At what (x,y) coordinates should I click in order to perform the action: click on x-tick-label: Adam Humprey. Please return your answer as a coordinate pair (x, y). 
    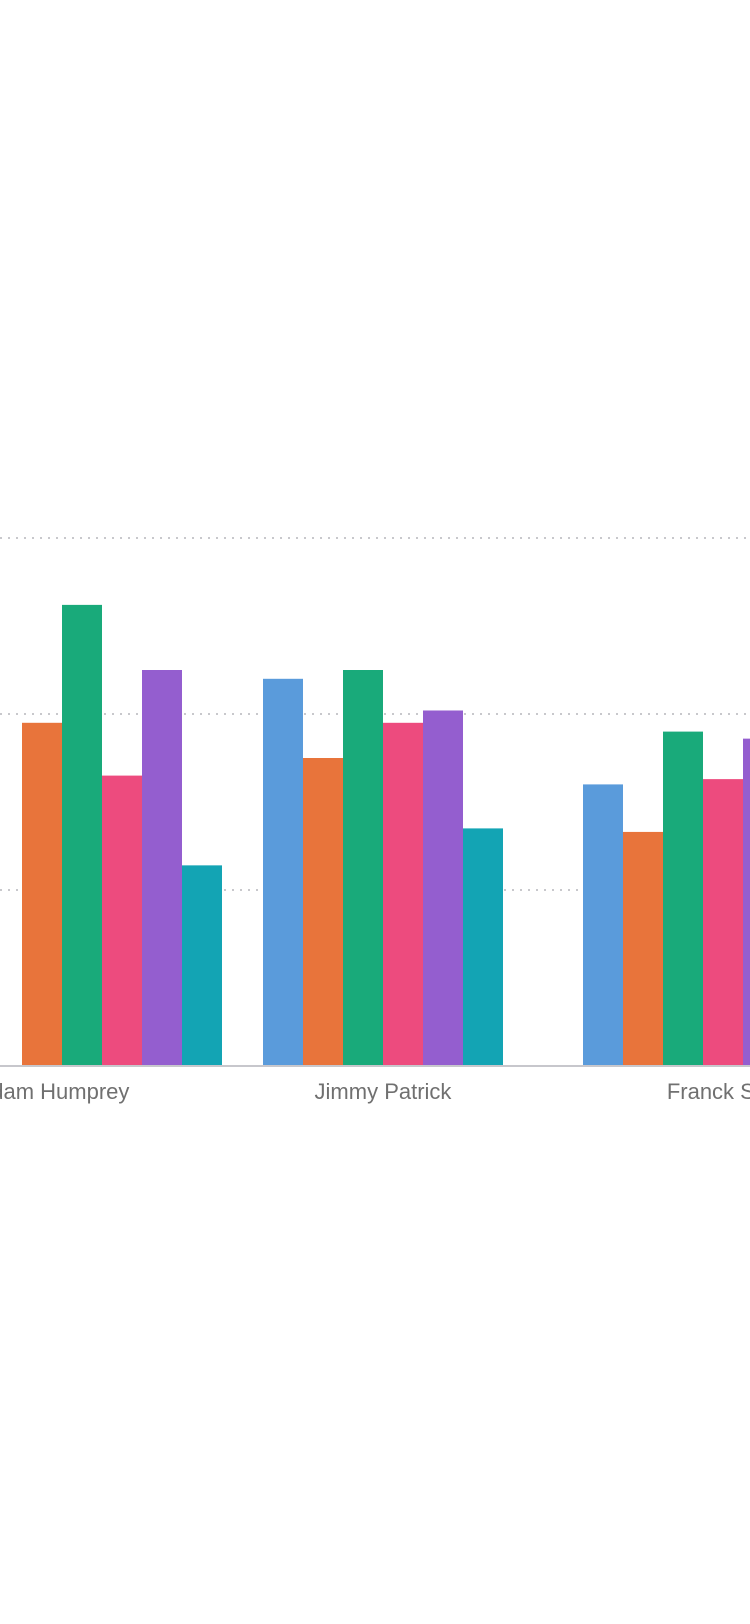
    Looking at the image, I should click on (64, 1091).